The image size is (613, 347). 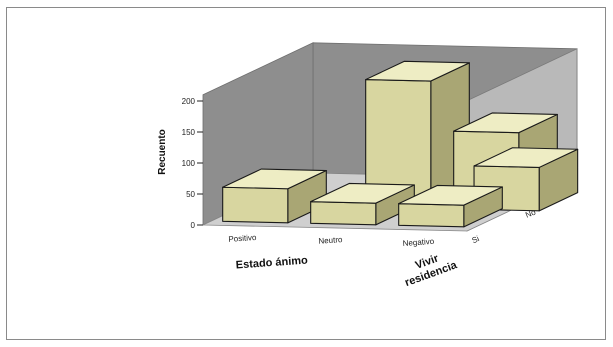 I want to click on y-axis-title: Recuento, so click(x=162, y=152).